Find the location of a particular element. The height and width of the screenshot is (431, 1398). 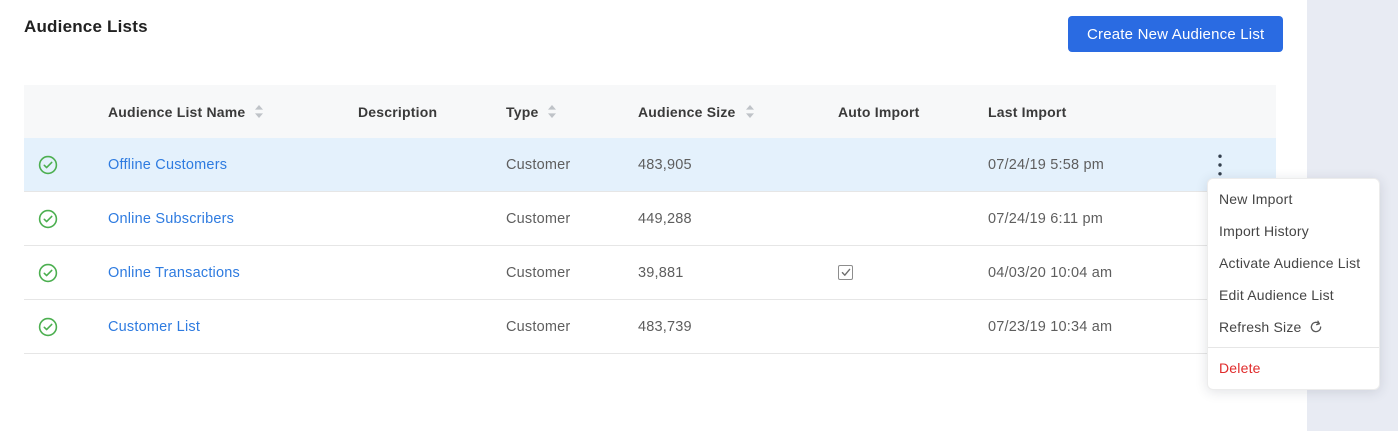

header-audience-size: Audience Size is located at coordinates (738, 112).